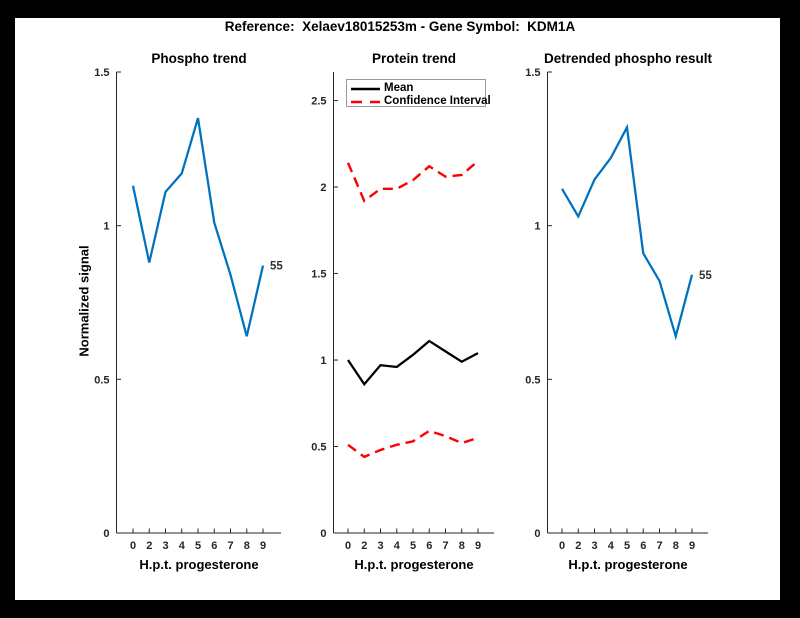  What do you see at coordinates (627, 232) in the screenshot?
I see `series-detrended-phospho-signal` at bounding box center [627, 232].